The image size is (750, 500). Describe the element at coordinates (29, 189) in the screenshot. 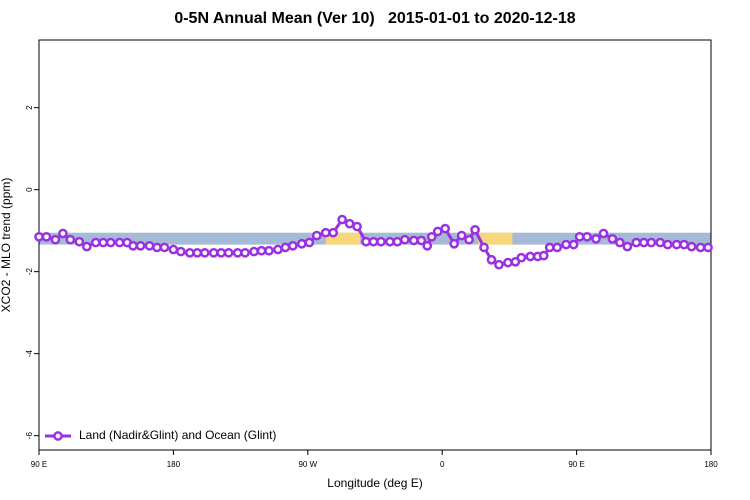

I see `y-tick-label: 0` at that location.